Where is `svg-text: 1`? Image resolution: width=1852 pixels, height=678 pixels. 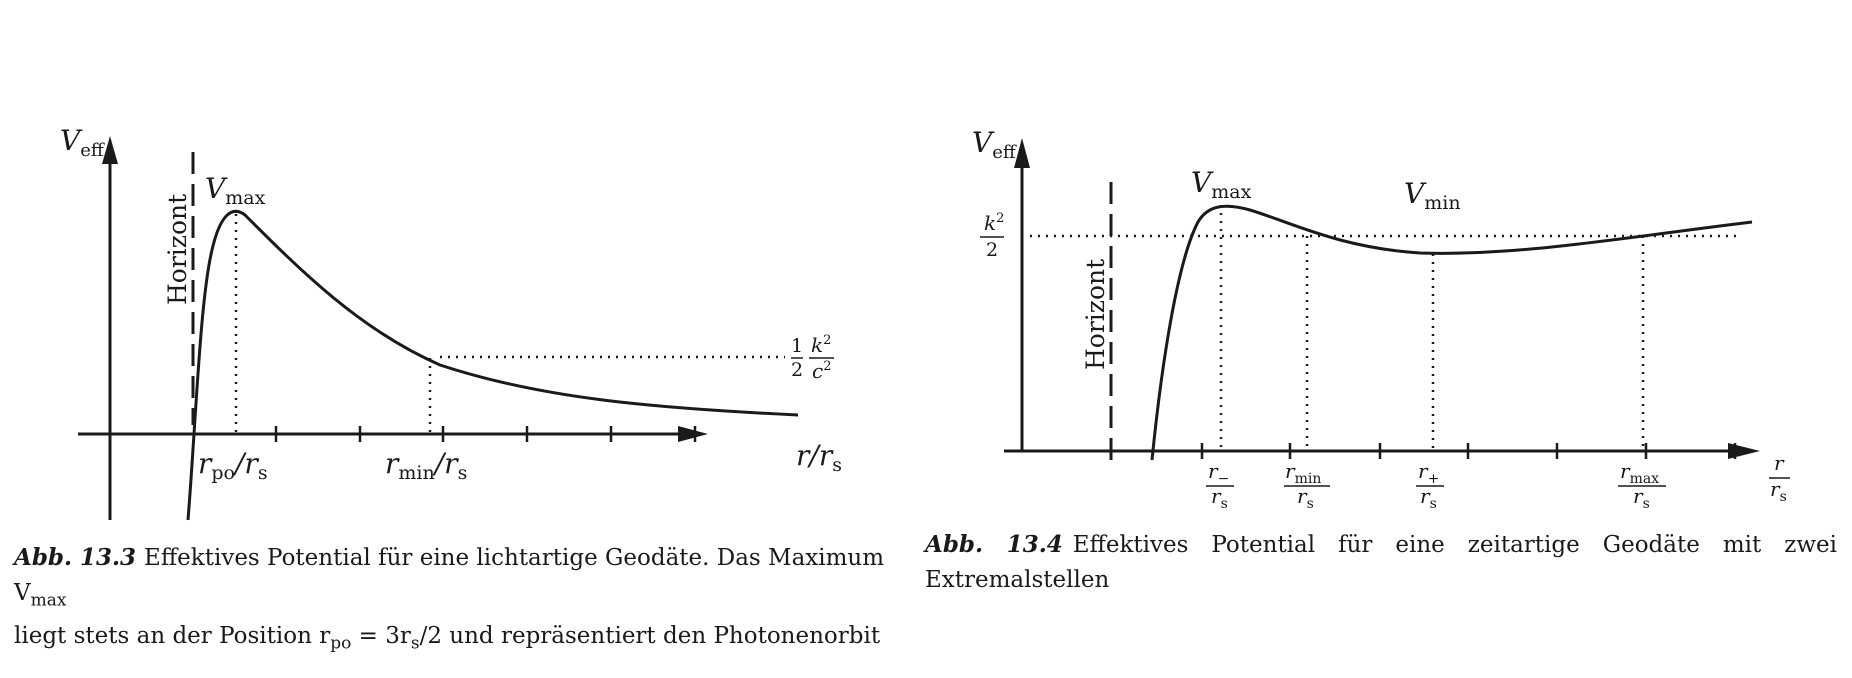 svg-text: 1 is located at coordinates (797, 346).